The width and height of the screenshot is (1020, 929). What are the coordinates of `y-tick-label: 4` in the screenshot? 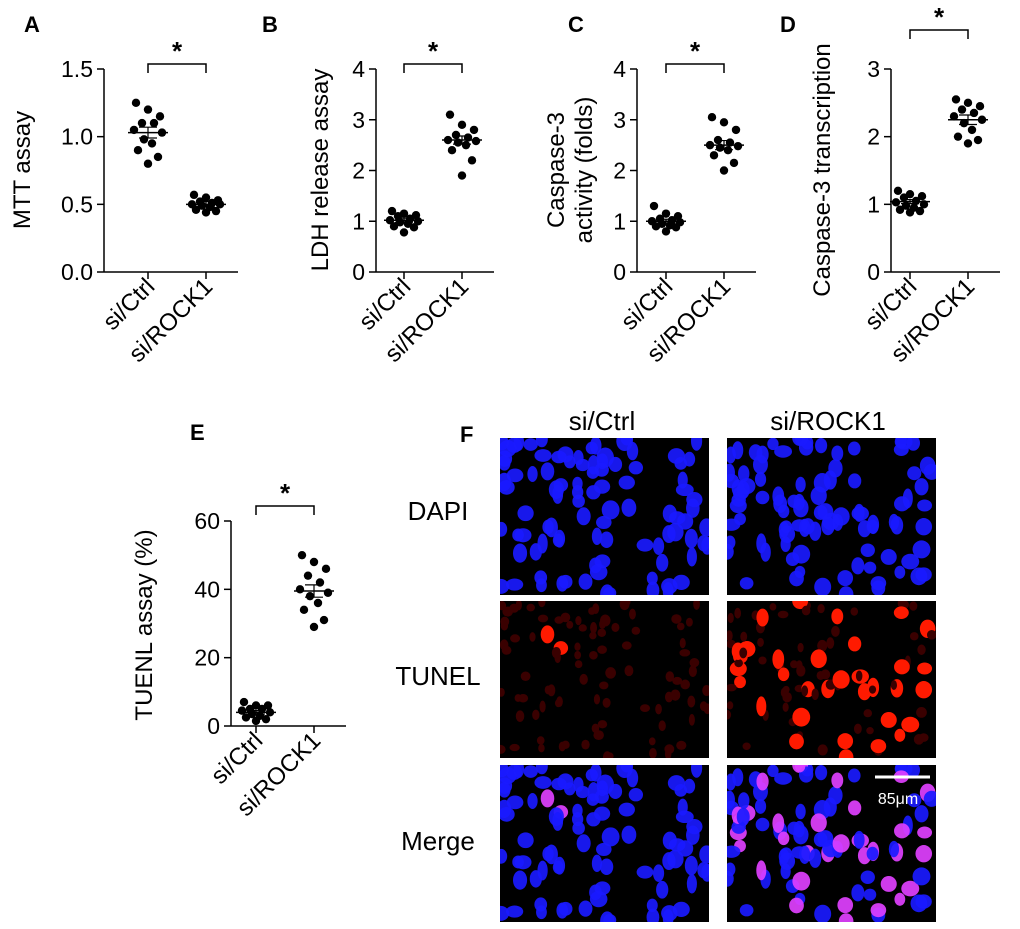 It's located at (358, 69).